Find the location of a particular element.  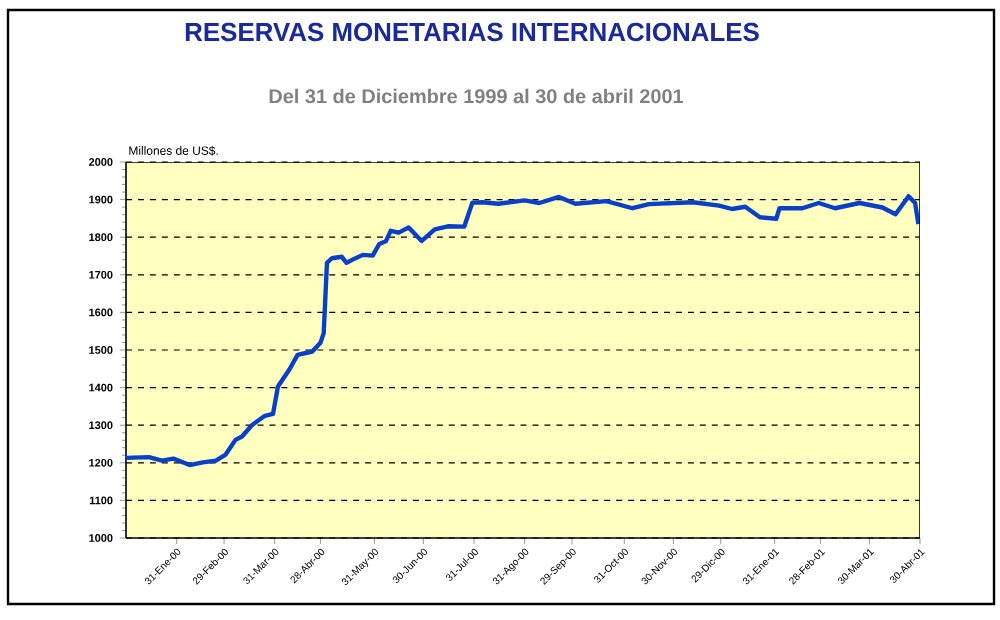

chart-title: RESERVAS MONETARIAS INTERNACIONALES is located at coordinates (472, 32).